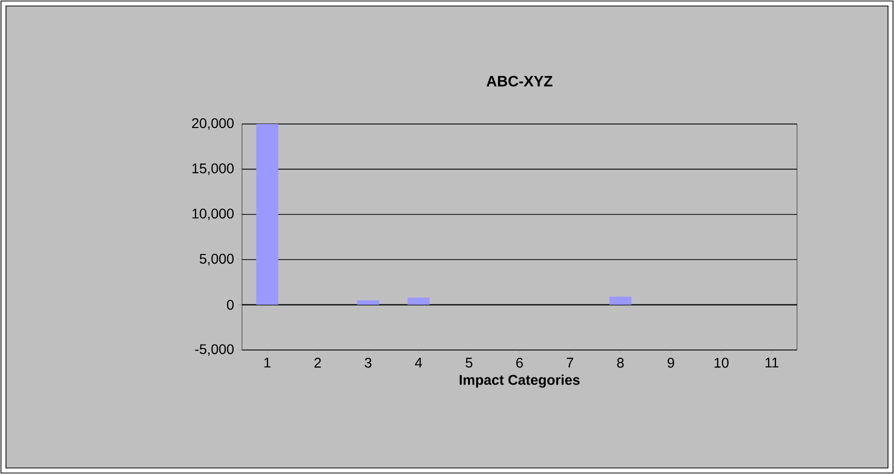  What do you see at coordinates (570, 363) in the screenshot?
I see `x-tick-label: 7` at bounding box center [570, 363].